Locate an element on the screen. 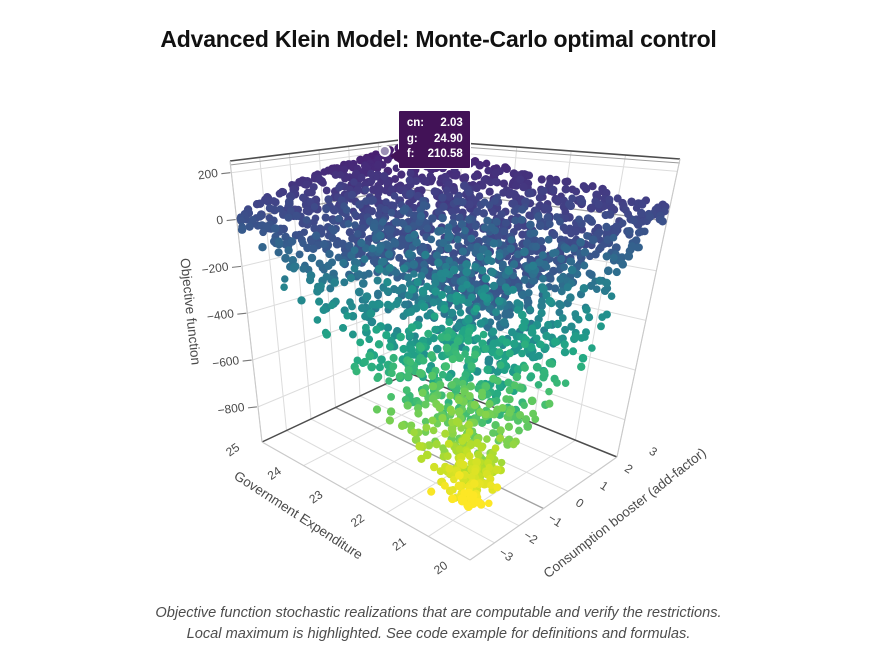 The width and height of the screenshot is (877, 655). svg-text: −2 is located at coordinates (530, 537).